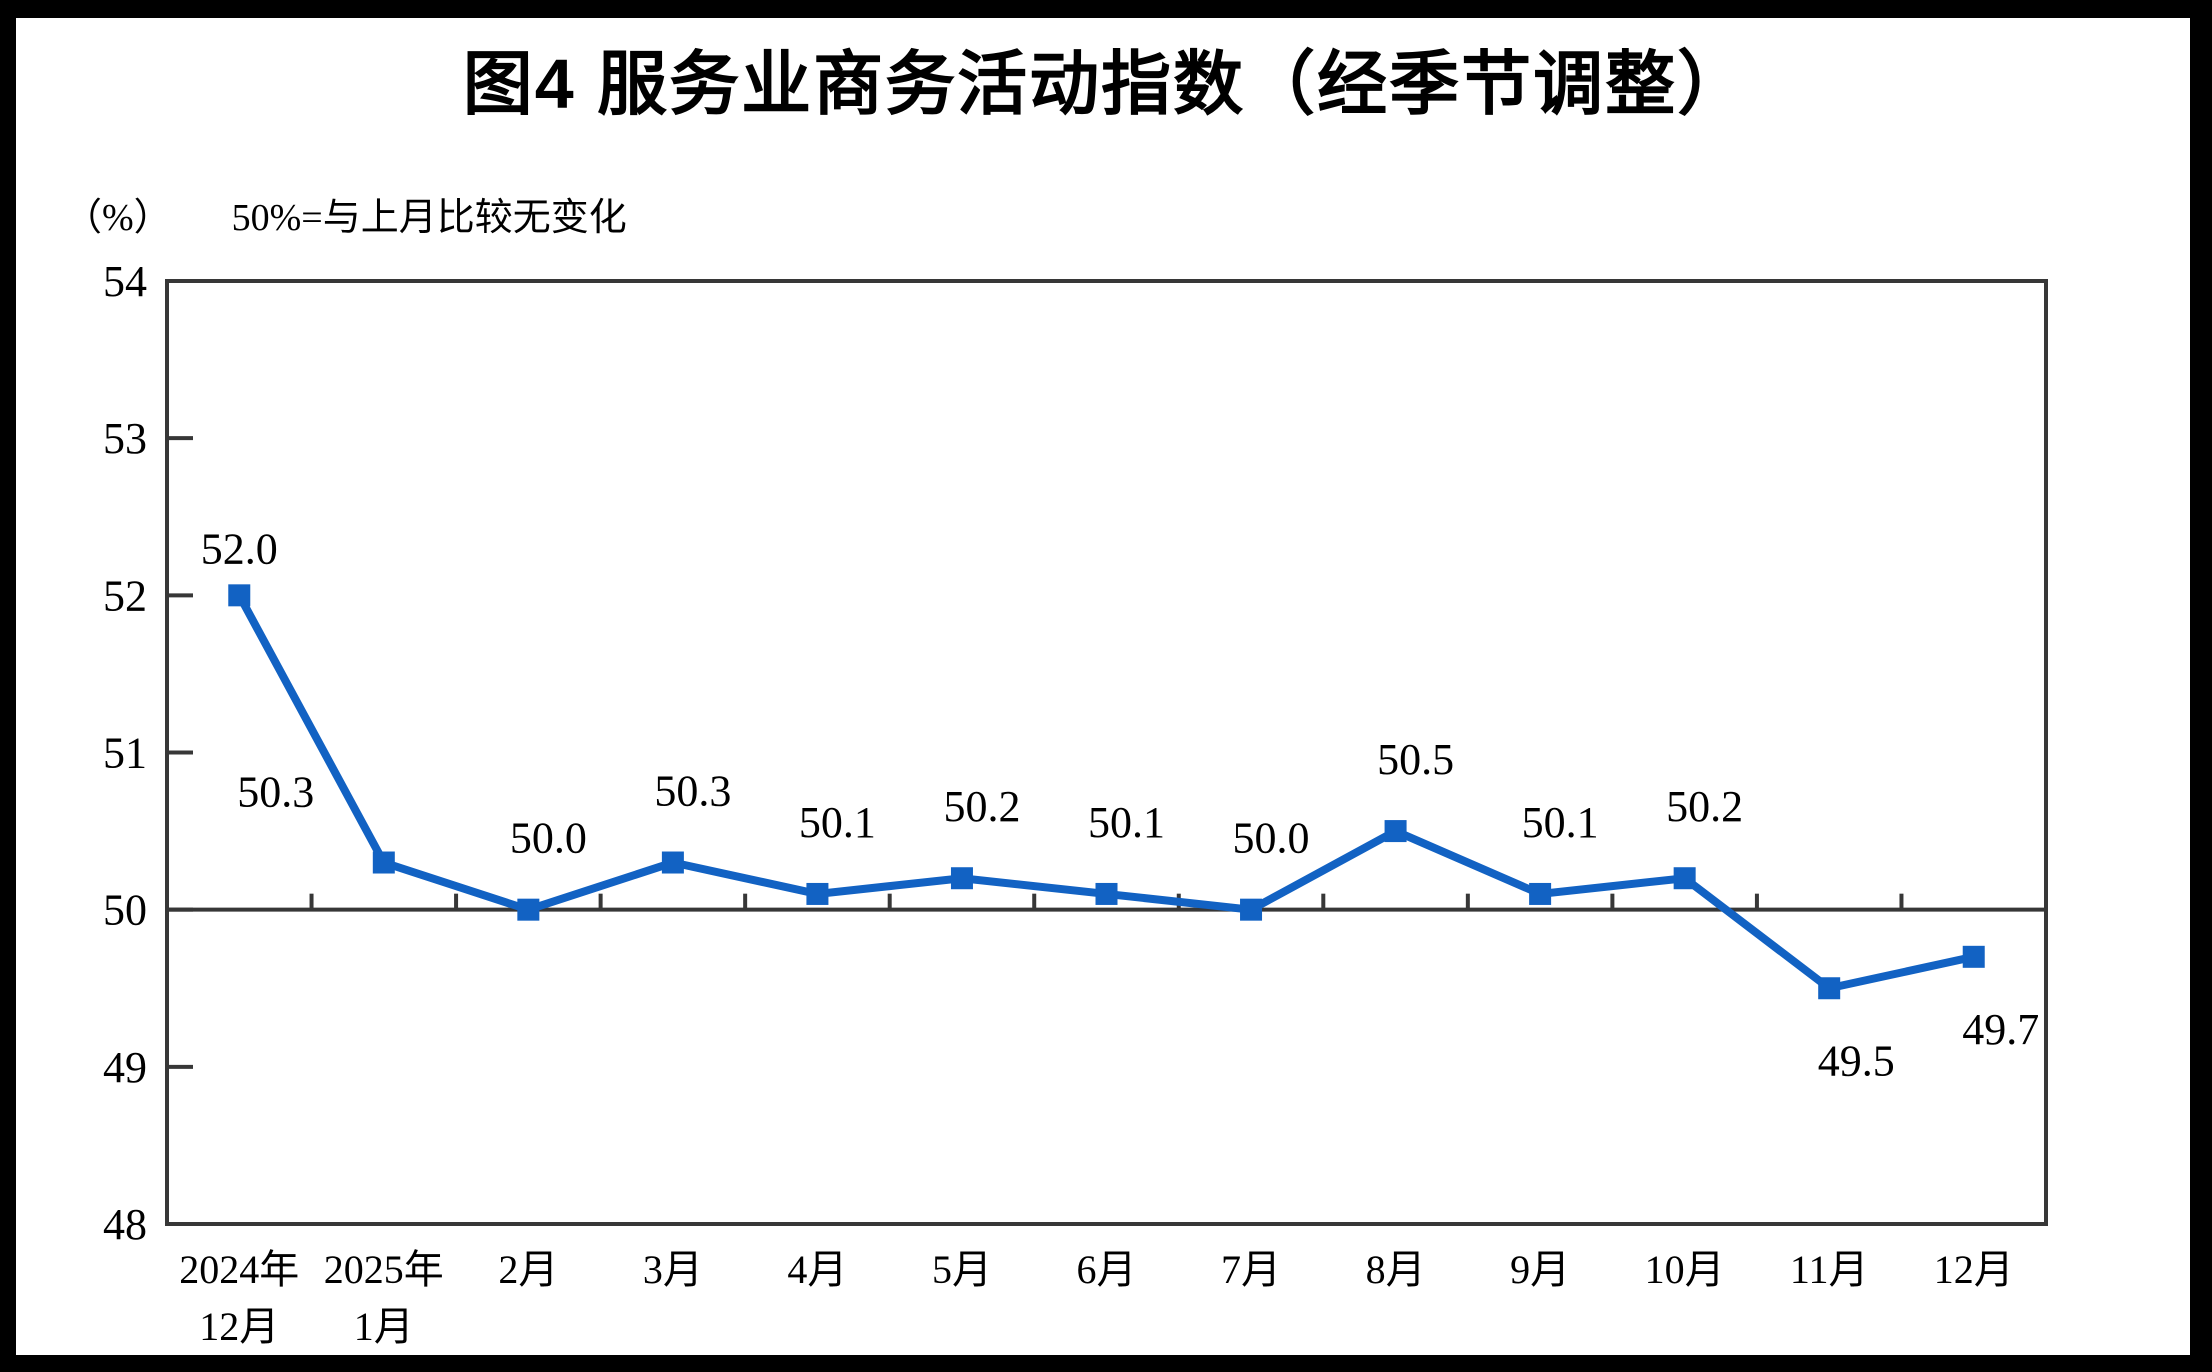 Image resolution: width=2212 pixels, height=1372 pixels. I want to click on x-axis-label: 5月, so click(962, 1269).